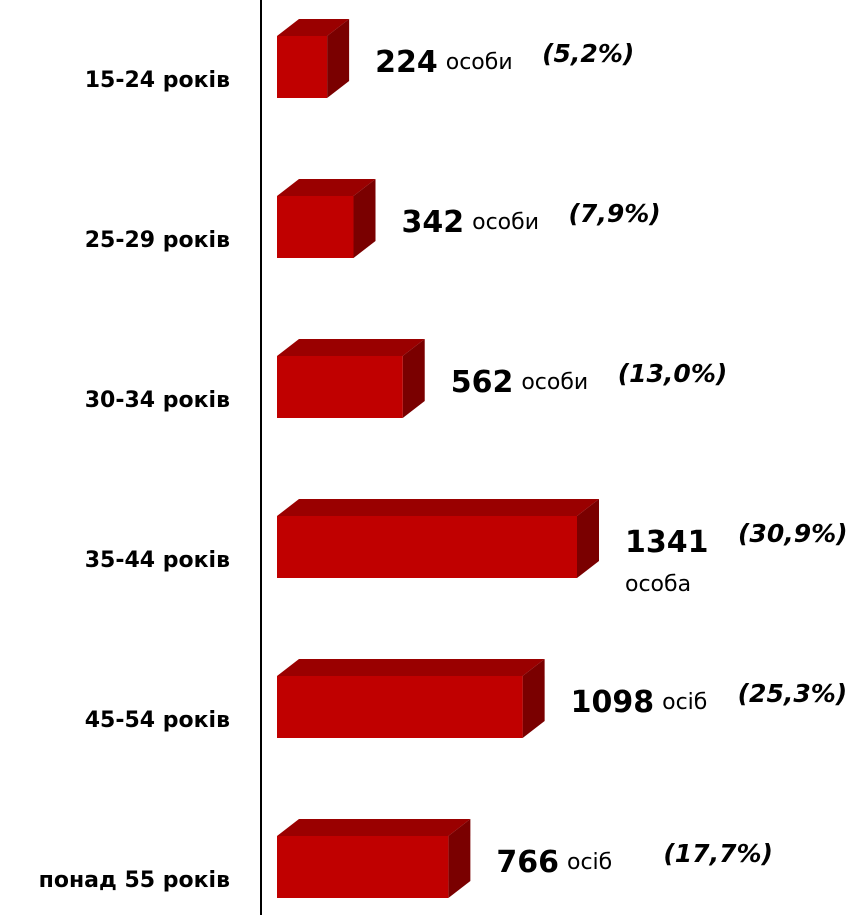 The height and width of the screenshot is (915, 863). Describe the element at coordinates (793, 533) in the screenshot. I see `share-label: (30,9%)` at that location.